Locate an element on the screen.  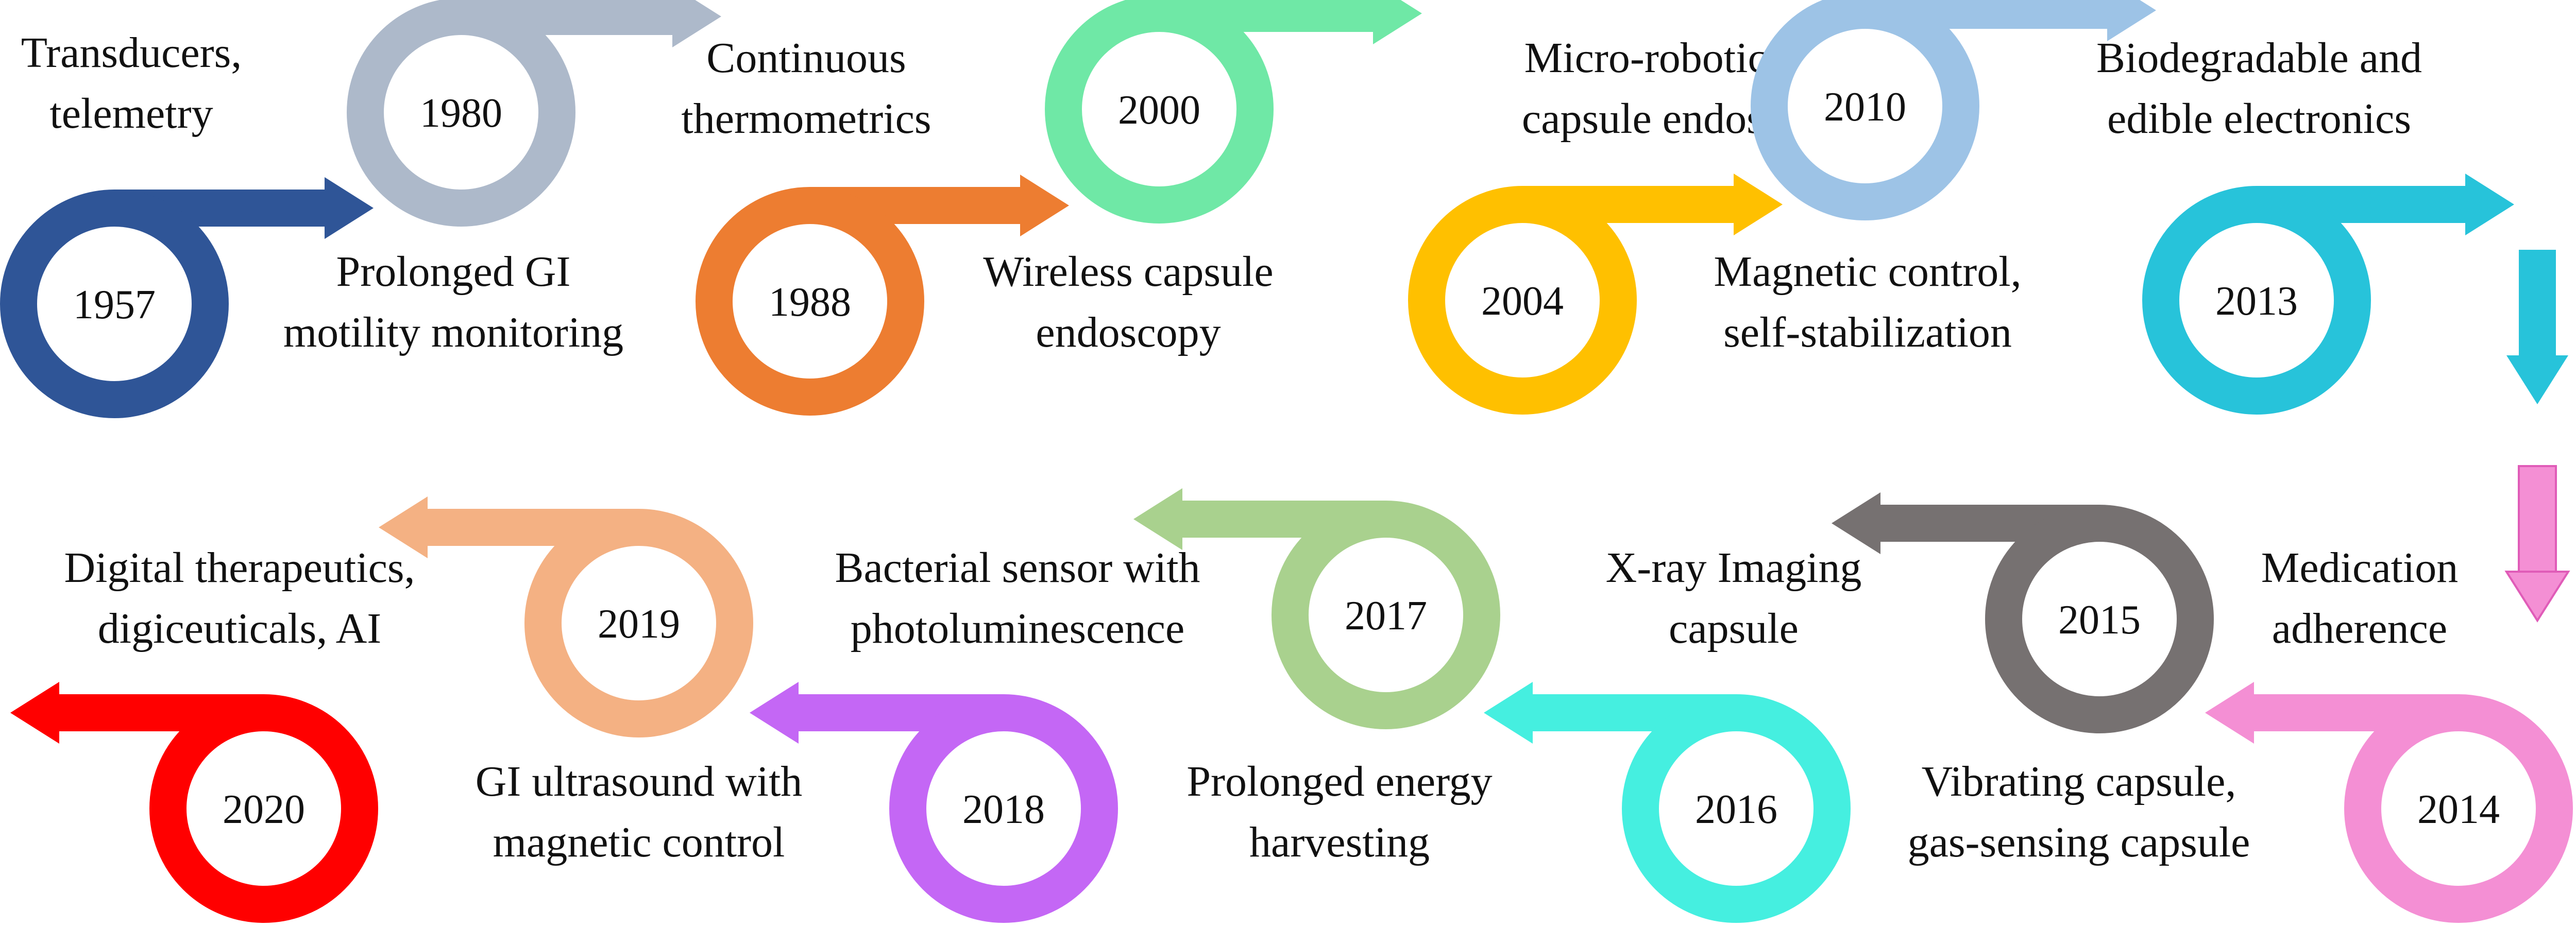
milestone-year: 2018 is located at coordinates (1003, 809).